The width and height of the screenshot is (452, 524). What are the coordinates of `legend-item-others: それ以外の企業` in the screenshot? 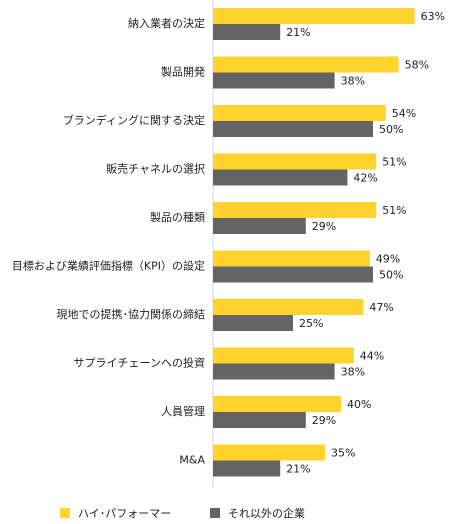 It's located at (257, 513).